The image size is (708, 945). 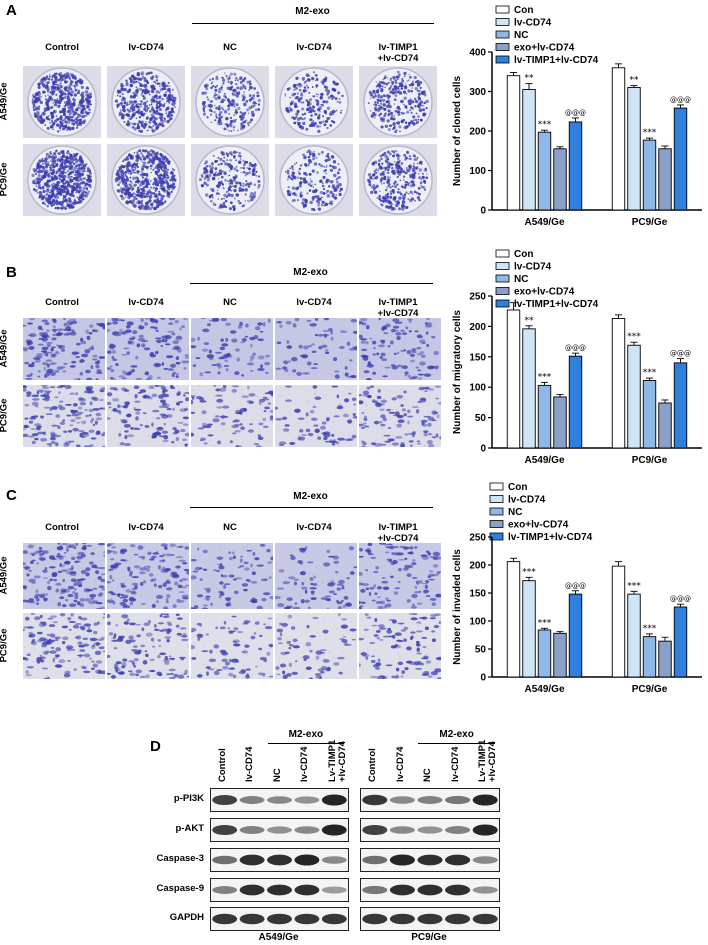 What do you see at coordinates (310, 496) in the screenshot?
I see `group-label-c: M2-exo` at bounding box center [310, 496].